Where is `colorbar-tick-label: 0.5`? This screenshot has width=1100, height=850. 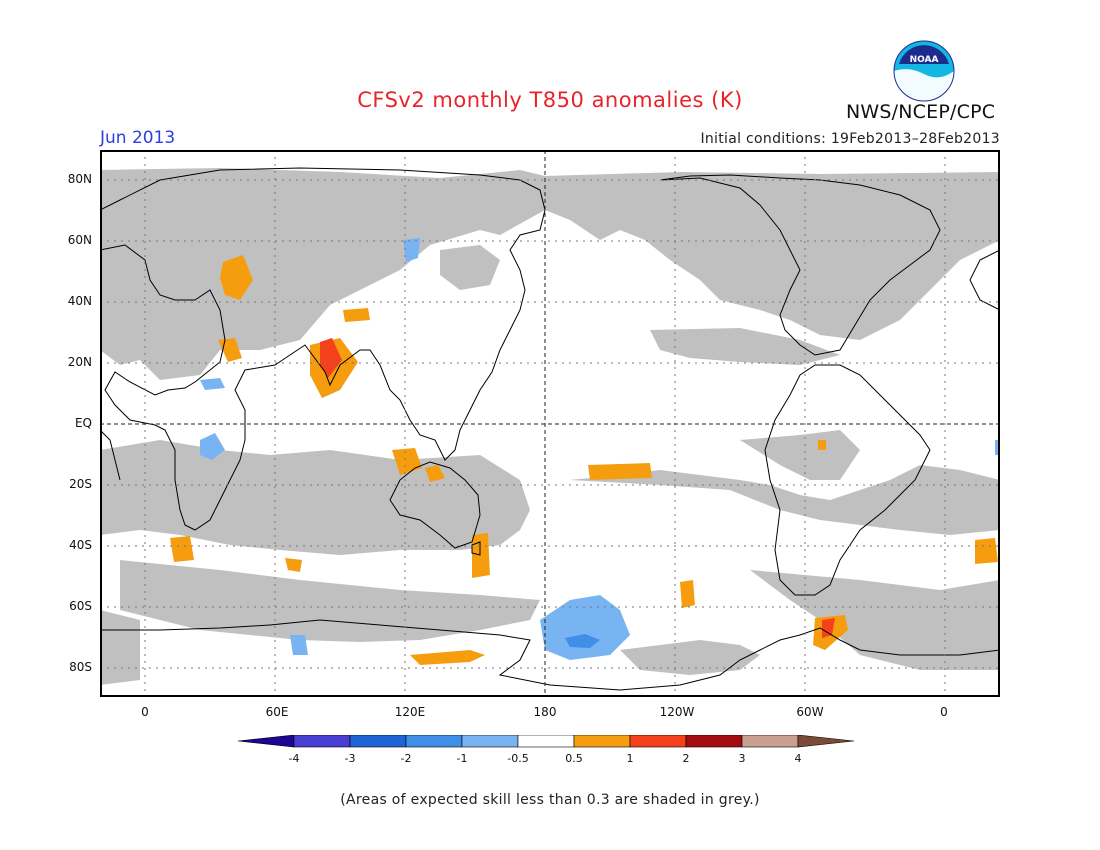 colorbar-tick-label: 0.5 is located at coordinates (574, 758).